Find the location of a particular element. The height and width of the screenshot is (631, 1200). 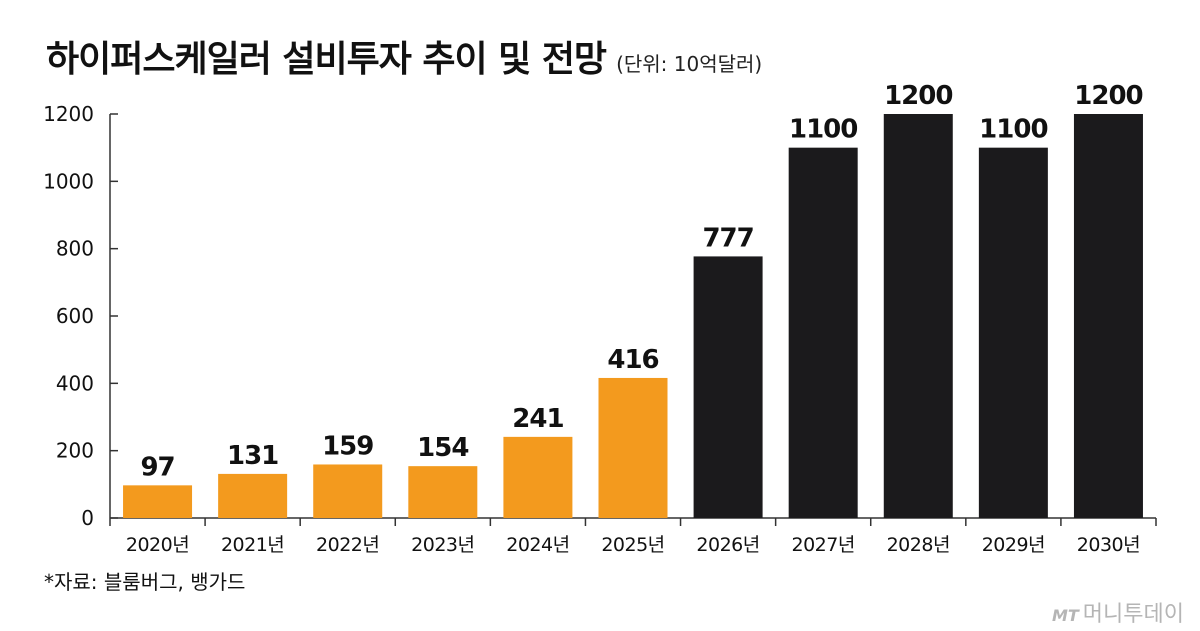

data-label: 777 is located at coordinates (727, 238).